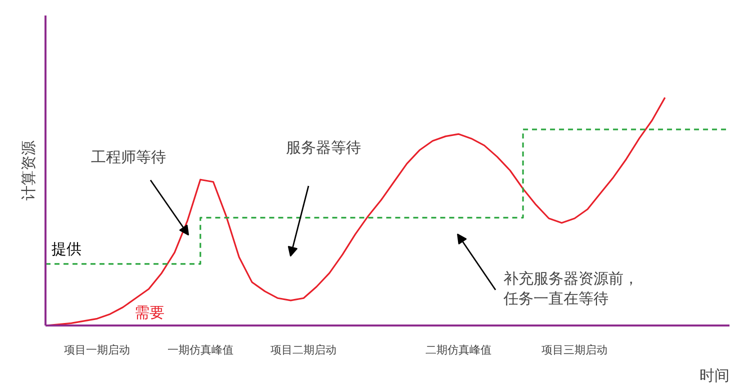 Image resolution: width=740 pixels, height=389 pixels. I want to click on annotation: 工程师等待, so click(128, 157).